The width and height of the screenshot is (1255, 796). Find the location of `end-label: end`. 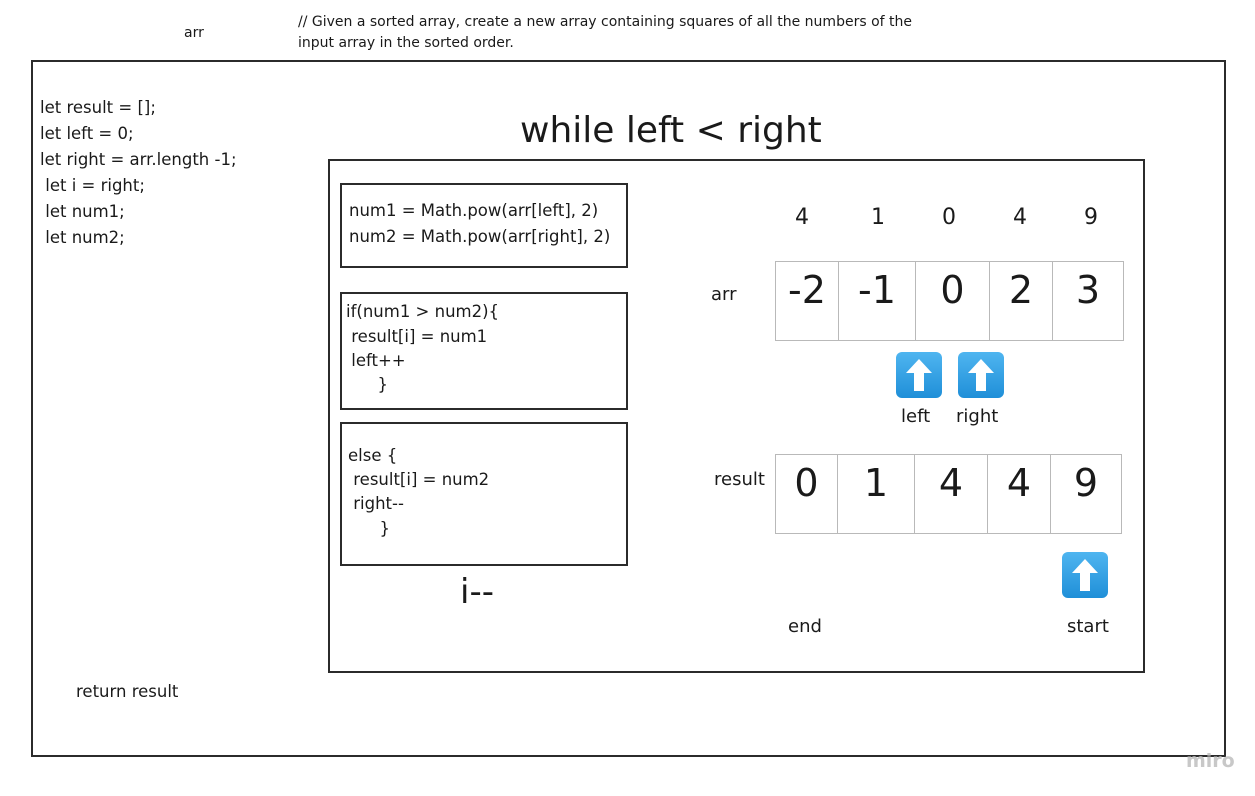

end-label: end is located at coordinates (805, 626).